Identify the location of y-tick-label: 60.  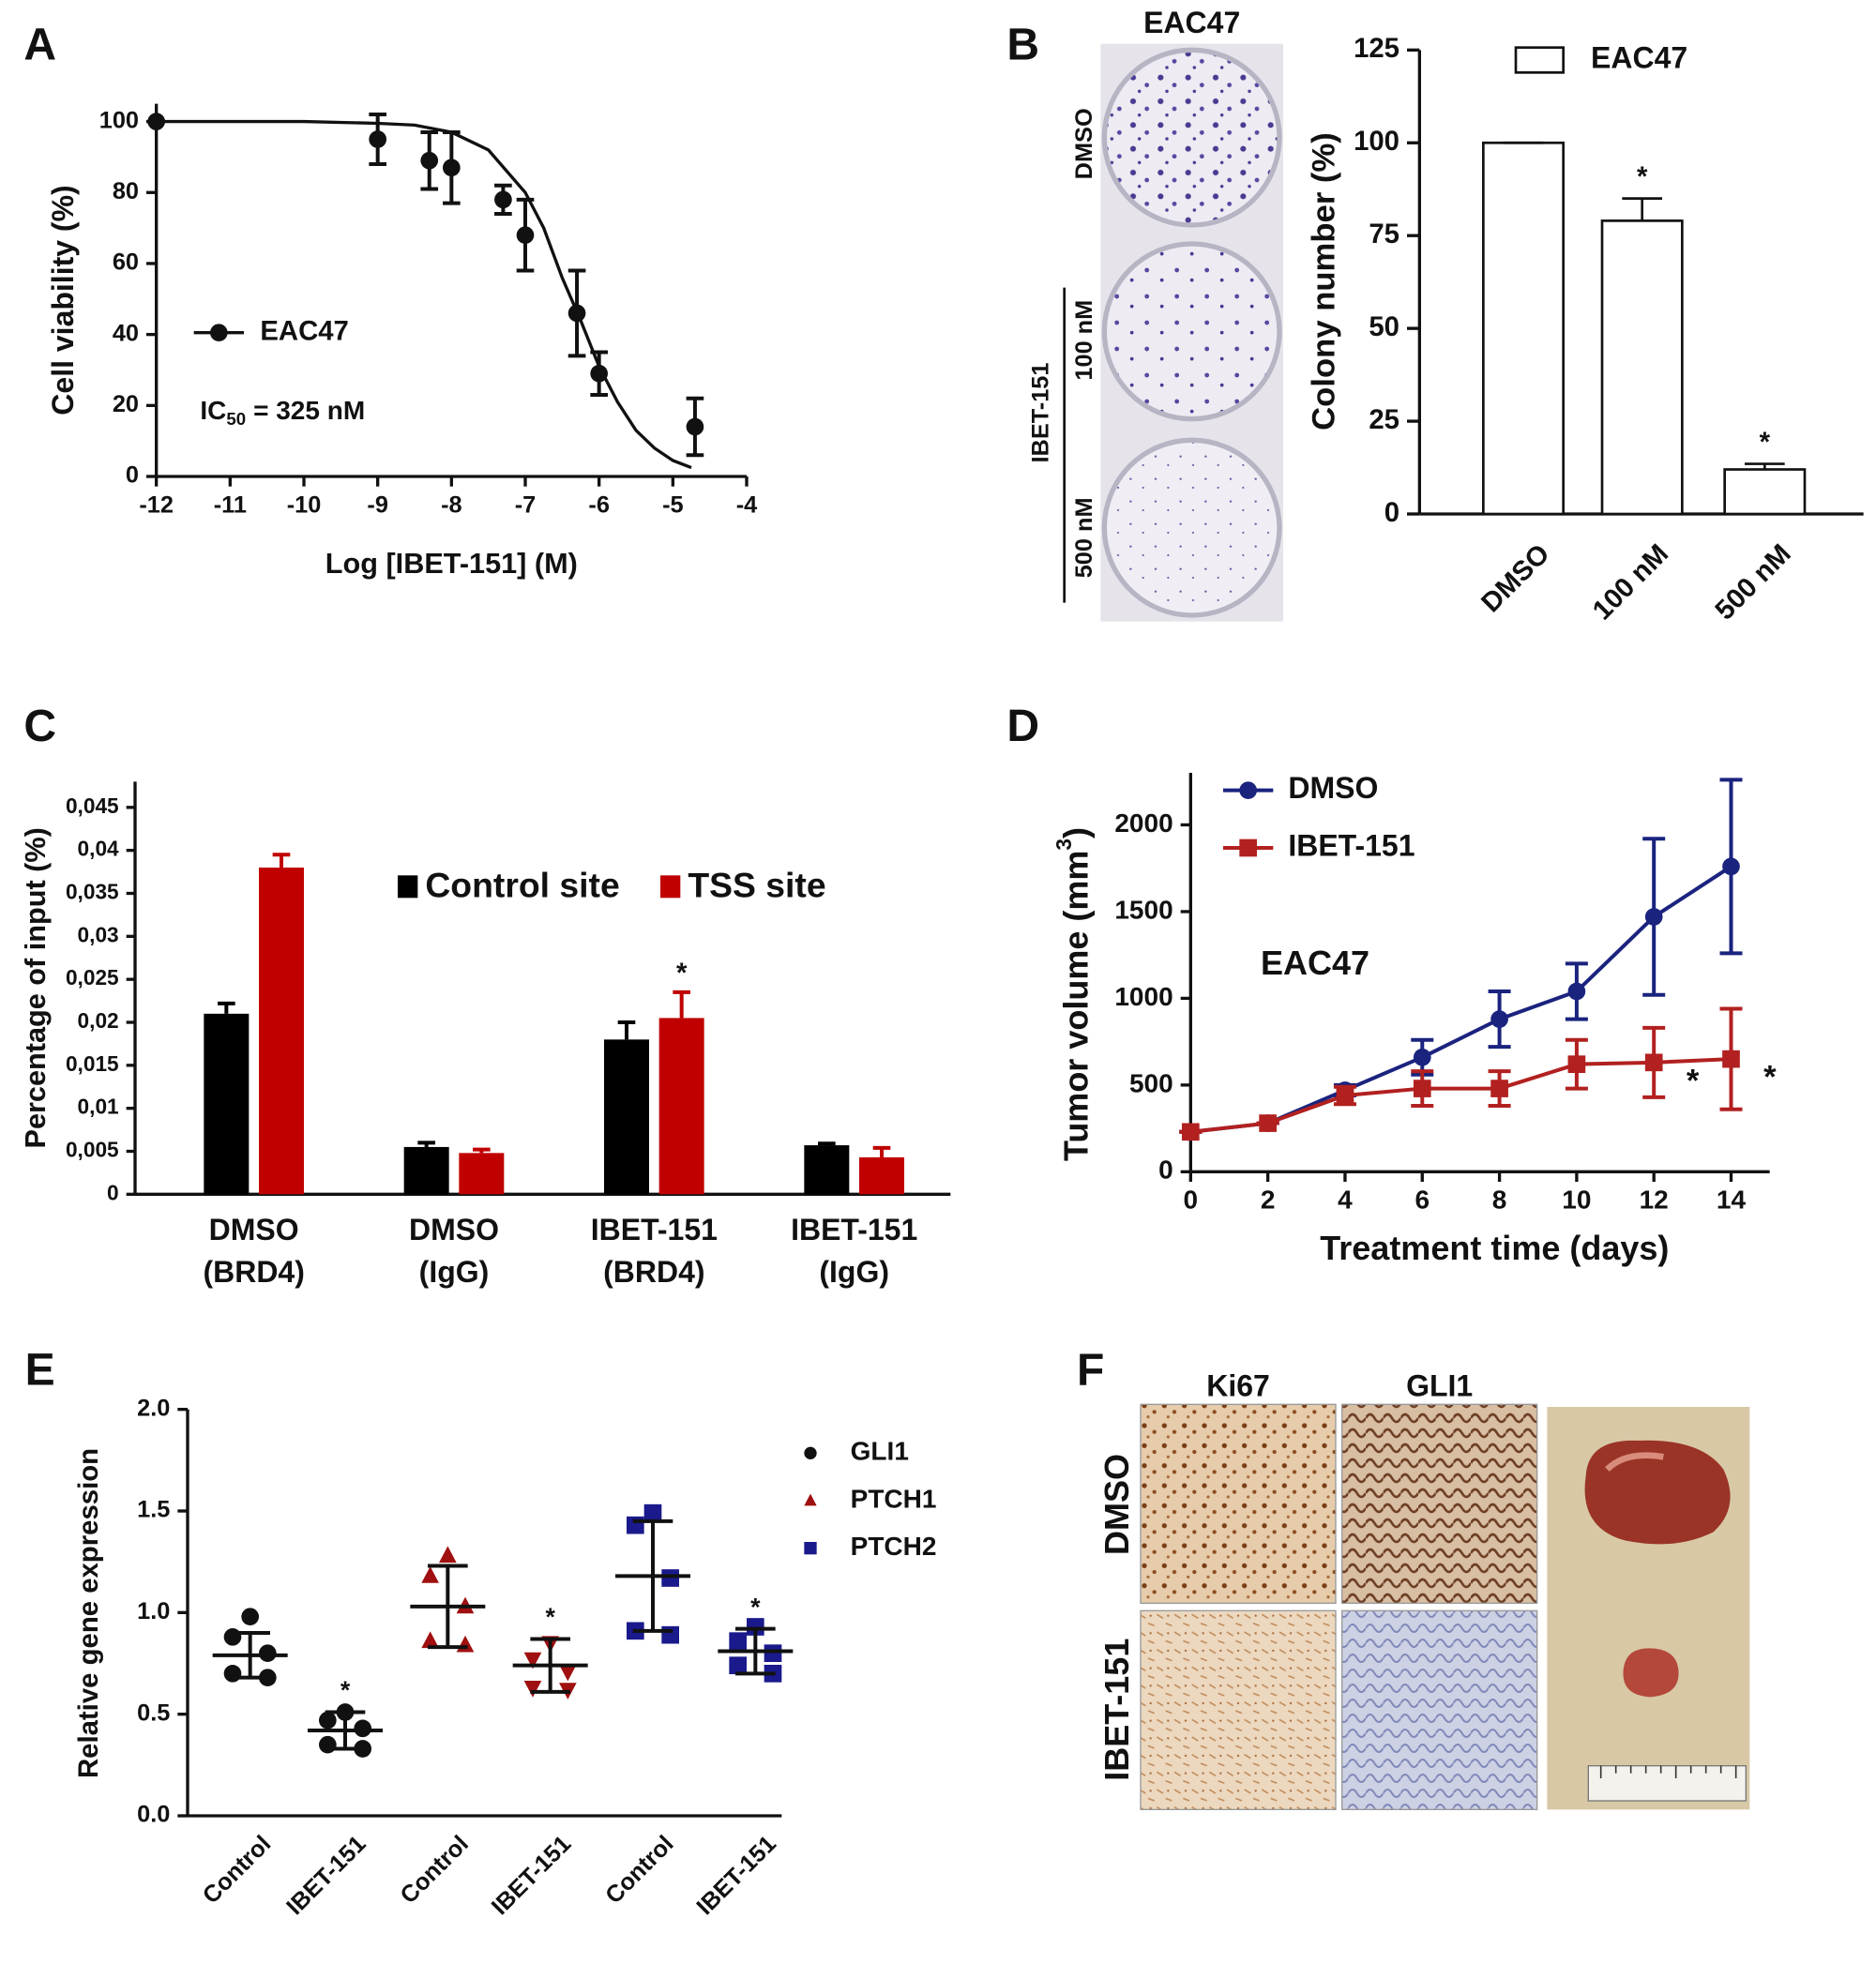
(126, 262).